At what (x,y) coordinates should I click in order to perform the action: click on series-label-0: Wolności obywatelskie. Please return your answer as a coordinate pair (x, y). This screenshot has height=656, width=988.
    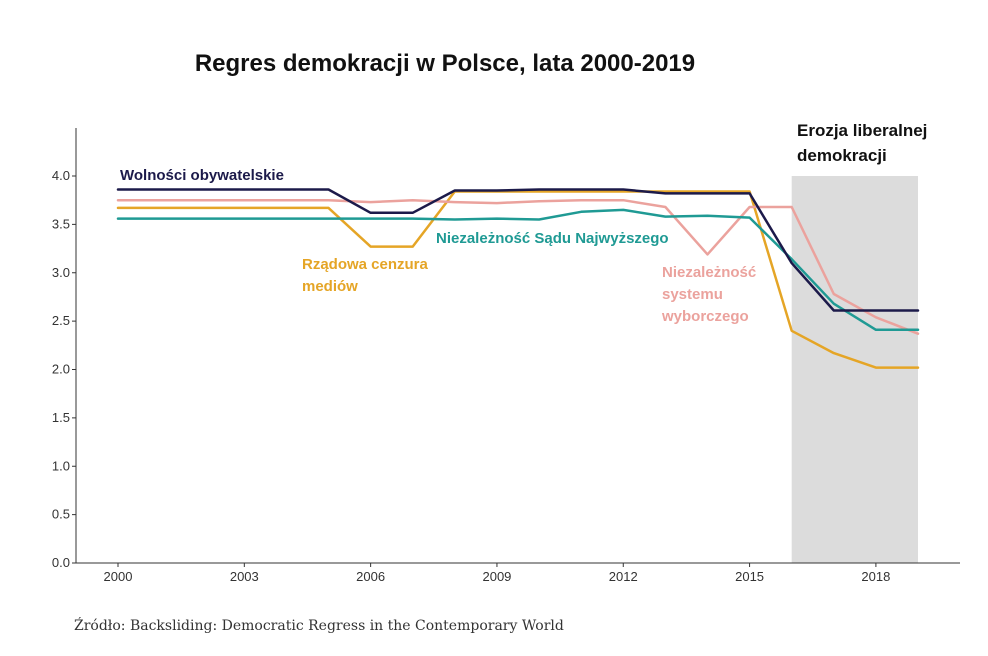
    Looking at the image, I should click on (202, 175).